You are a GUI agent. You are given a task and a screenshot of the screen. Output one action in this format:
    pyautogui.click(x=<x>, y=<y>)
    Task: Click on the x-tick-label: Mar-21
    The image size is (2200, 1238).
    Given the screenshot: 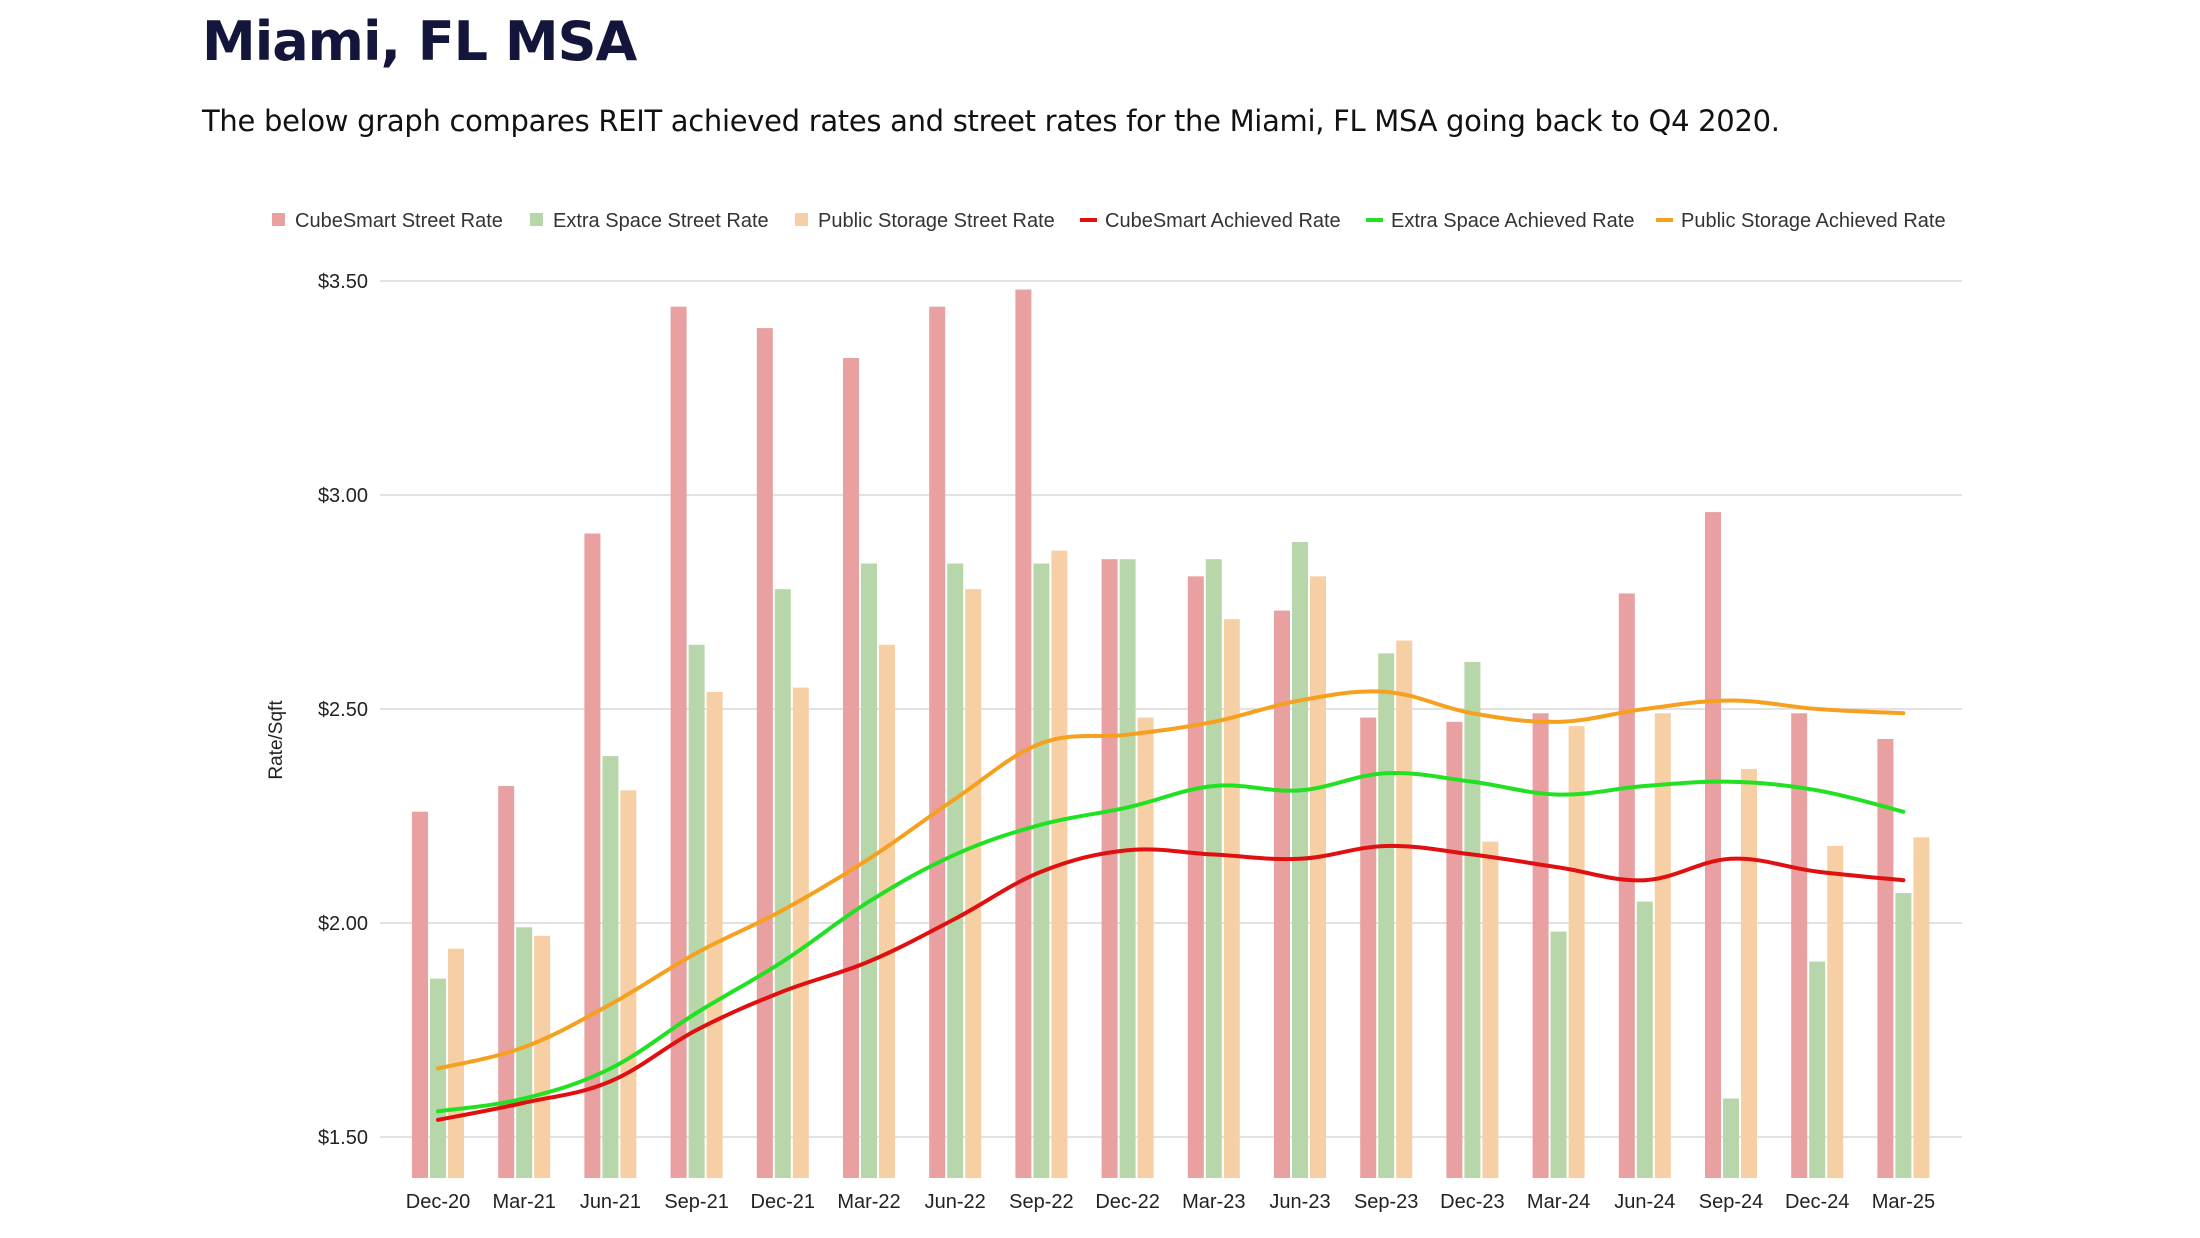 What is the action you would take?
    pyautogui.click(x=524, y=1202)
    